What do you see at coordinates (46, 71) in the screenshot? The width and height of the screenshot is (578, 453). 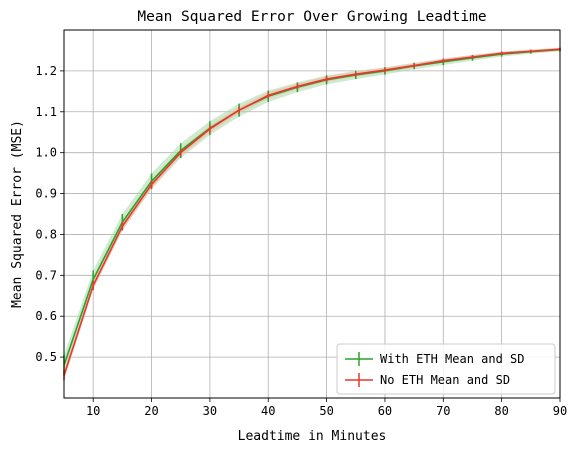 I see `y-tick-label: 1.2` at bounding box center [46, 71].